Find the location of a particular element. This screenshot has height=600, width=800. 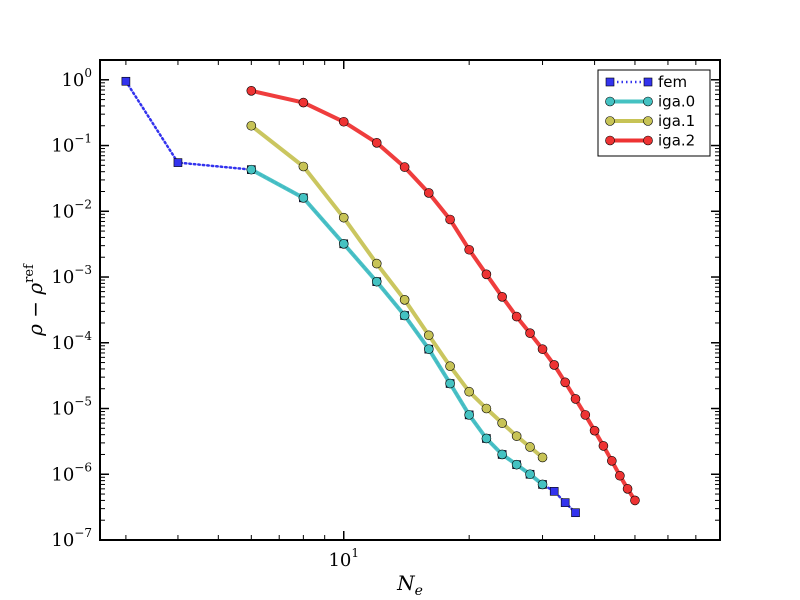

x-tick-label: 101 is located at coordinates (343, 558).